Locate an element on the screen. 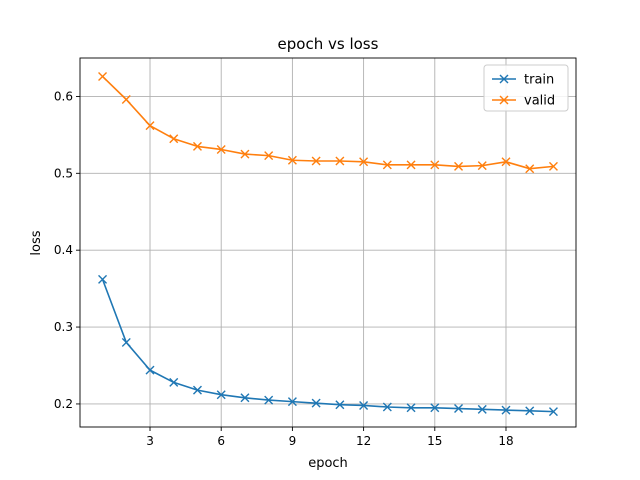 The image size is (640, 480). legend-marker-valid is located at coordinates (504, 100).